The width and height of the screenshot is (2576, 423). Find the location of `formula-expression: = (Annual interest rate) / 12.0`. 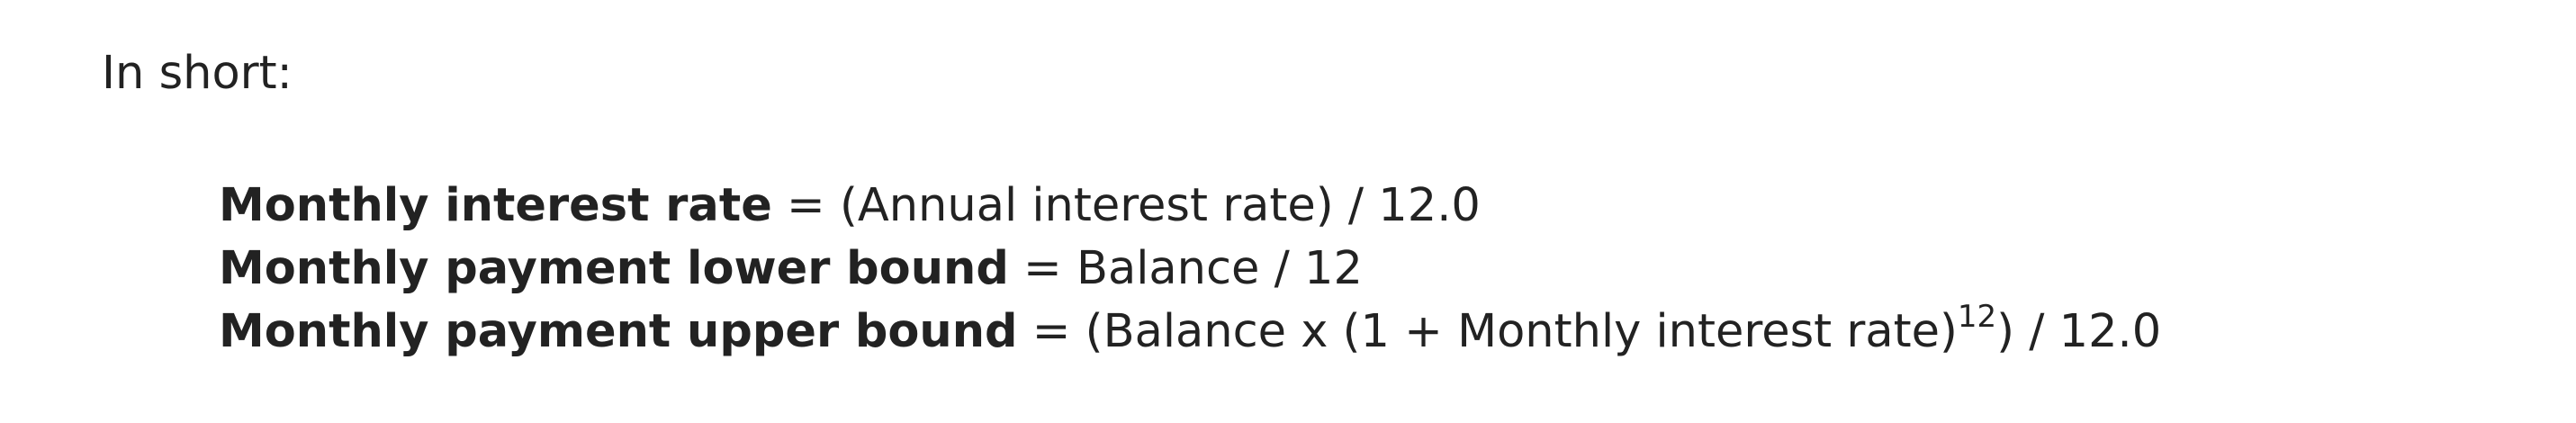

formula-expression: = (Annual interest rate) / 12.0 is located at coordinates (1126, 205).